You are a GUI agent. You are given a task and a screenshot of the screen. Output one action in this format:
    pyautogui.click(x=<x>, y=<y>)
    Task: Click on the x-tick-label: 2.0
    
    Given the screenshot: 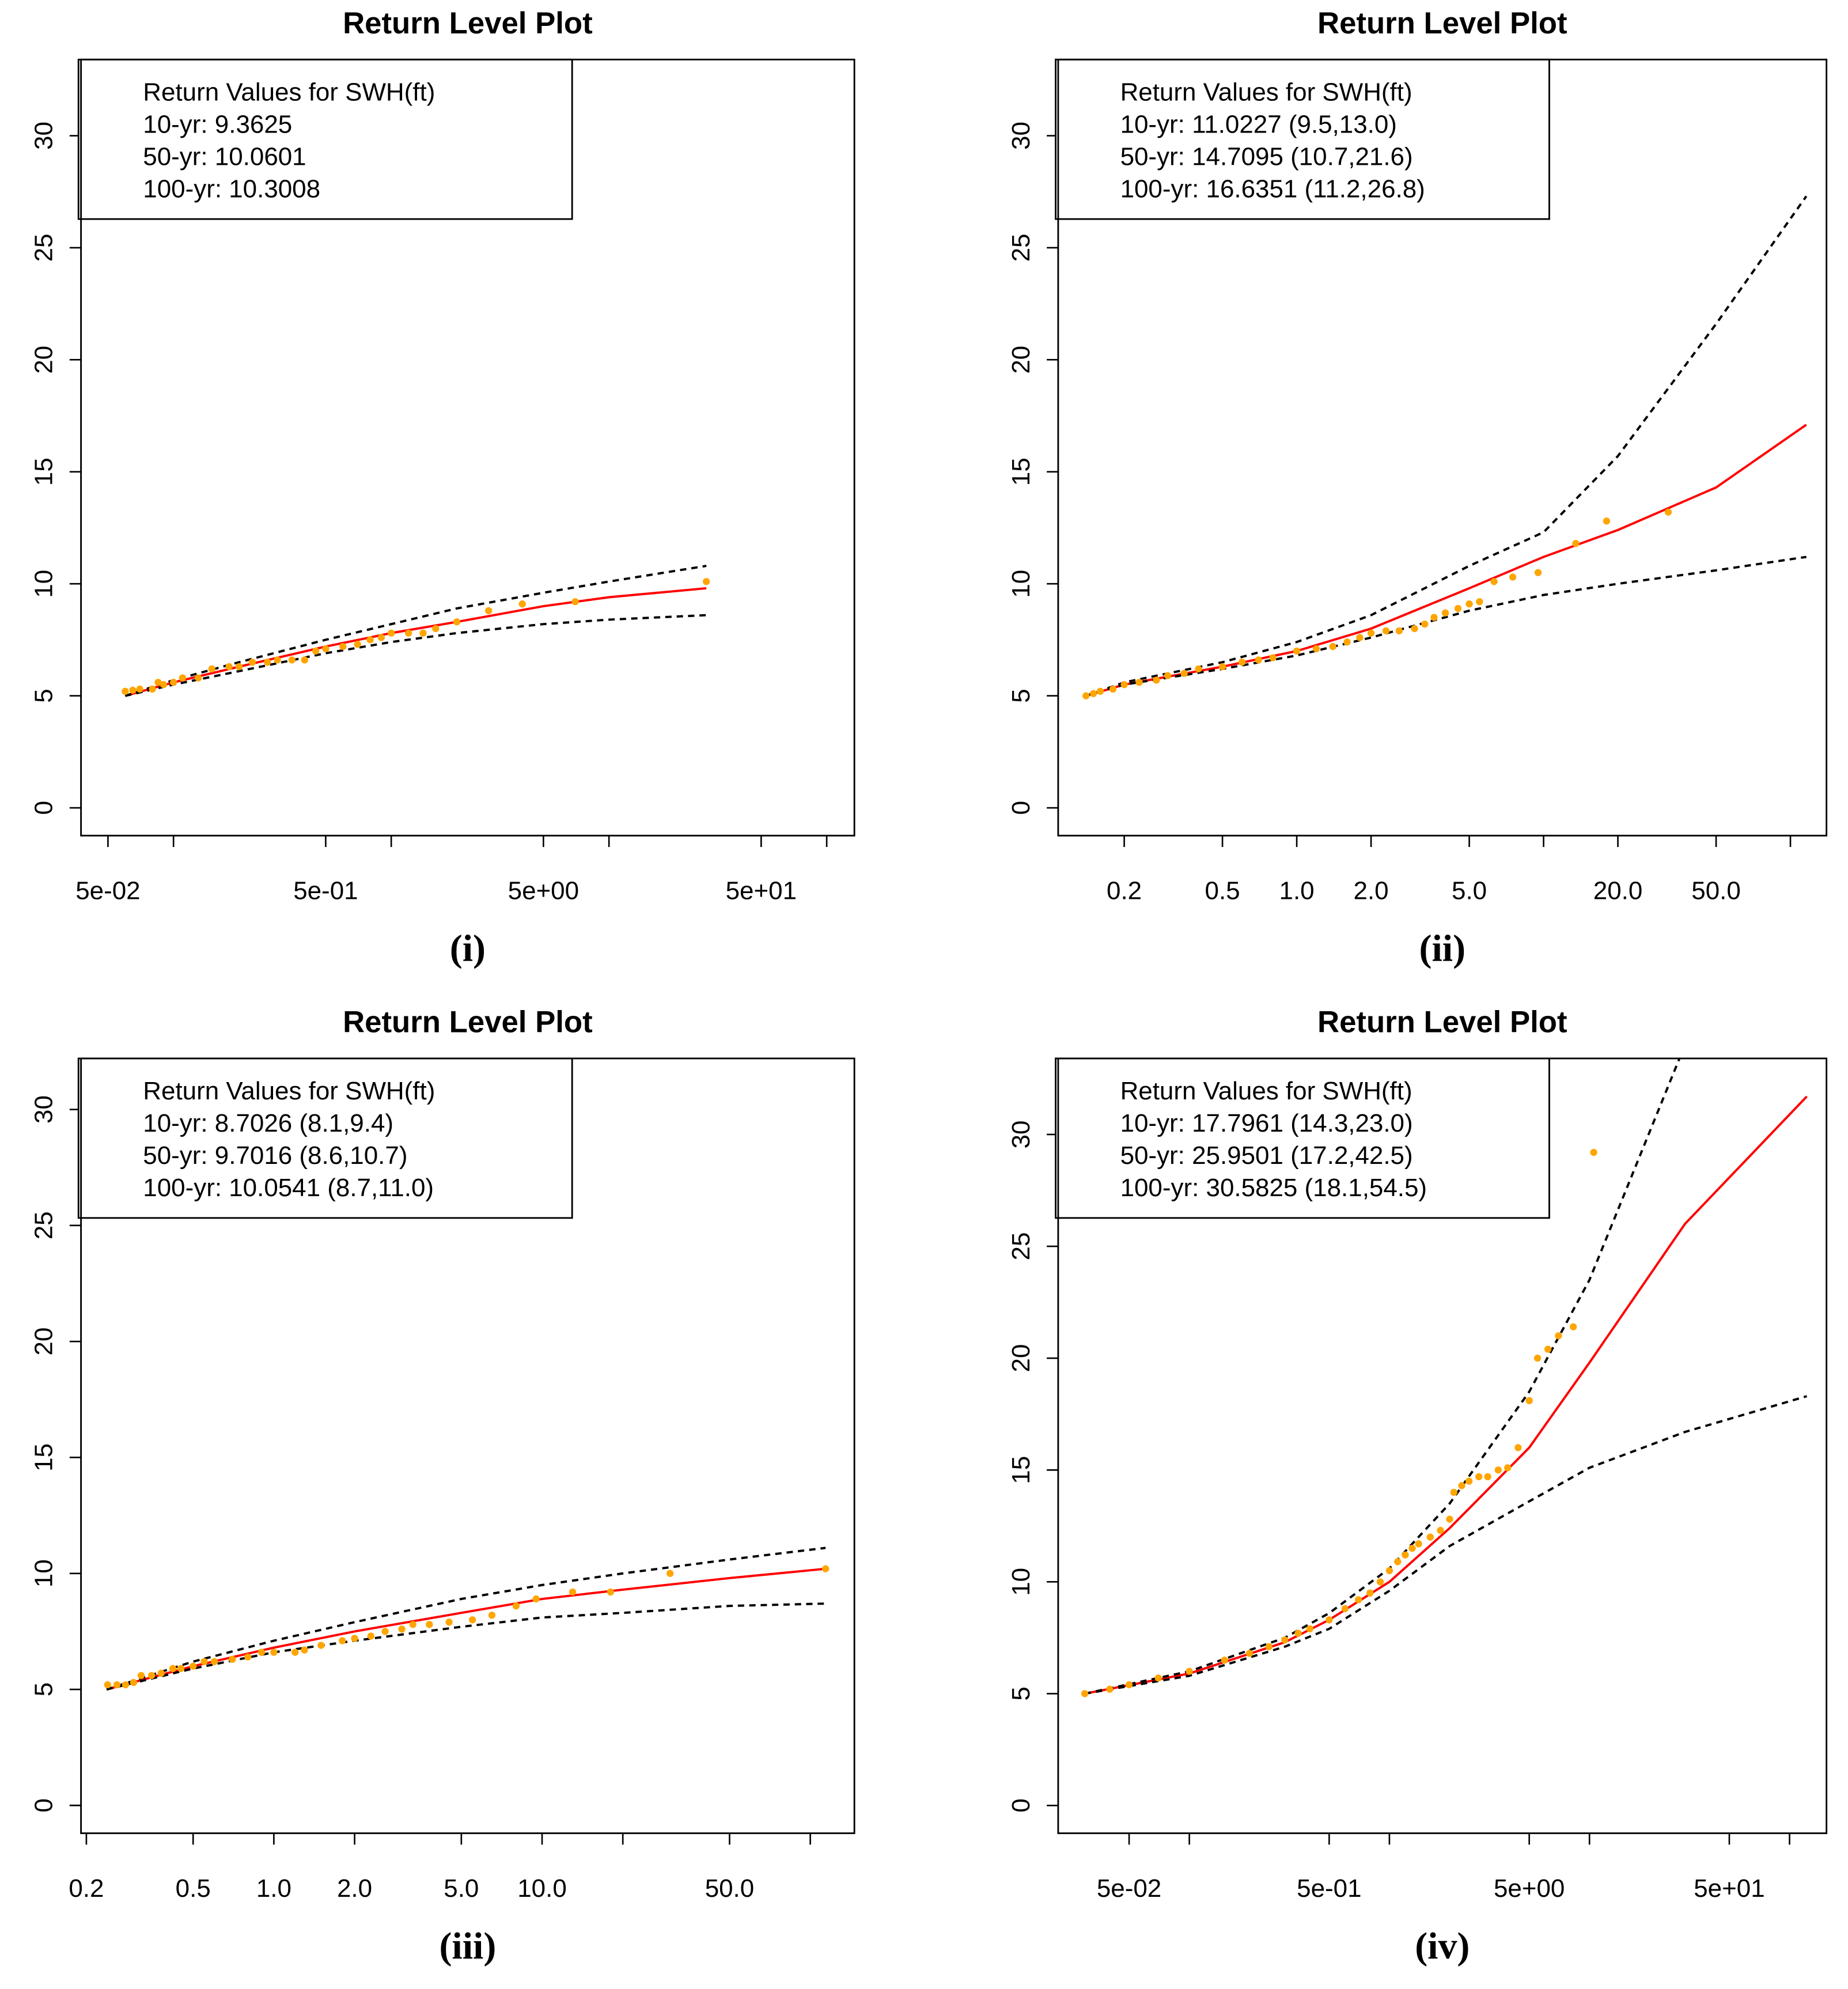 What is the action you would take?
    pyautogui.click(x=1371, y=891)
    